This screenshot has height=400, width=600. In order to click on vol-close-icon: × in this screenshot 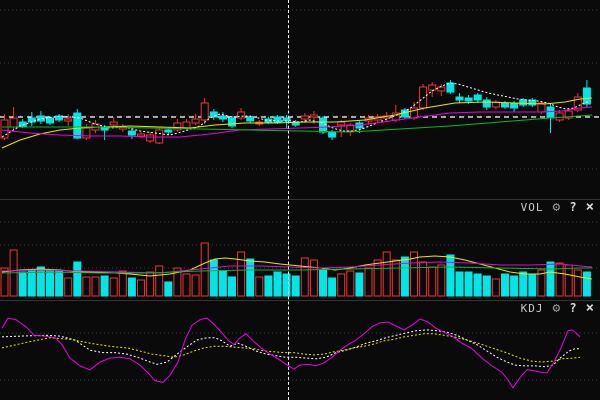, I will do `click(589, 207)`.